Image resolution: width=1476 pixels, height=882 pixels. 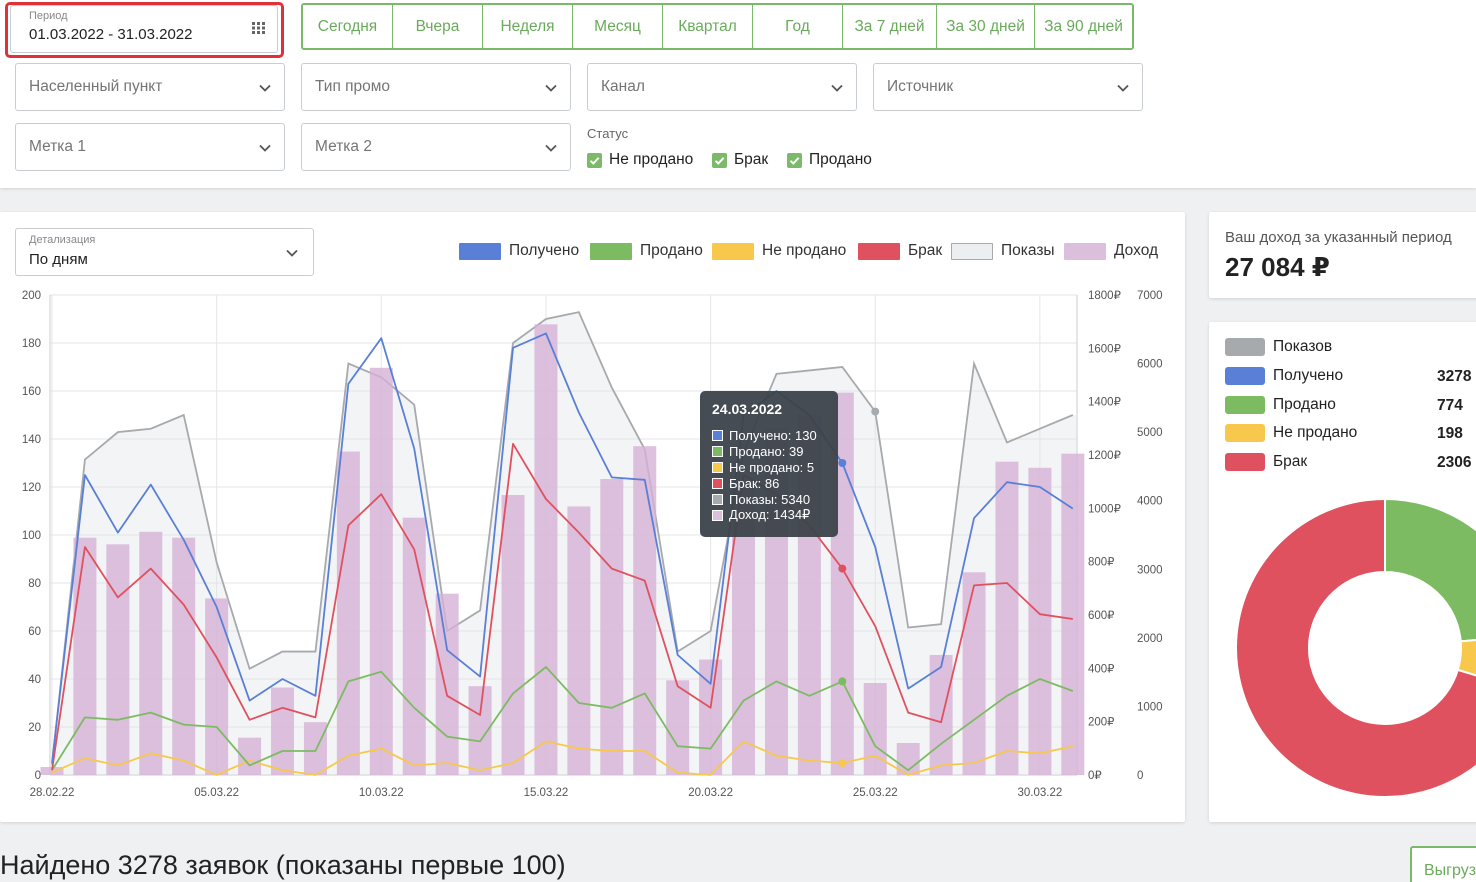 What do you see at coordinates (840, 159) in the screenshot?
I see `status-sold-label: Продано` at bounding box center [840, 159].